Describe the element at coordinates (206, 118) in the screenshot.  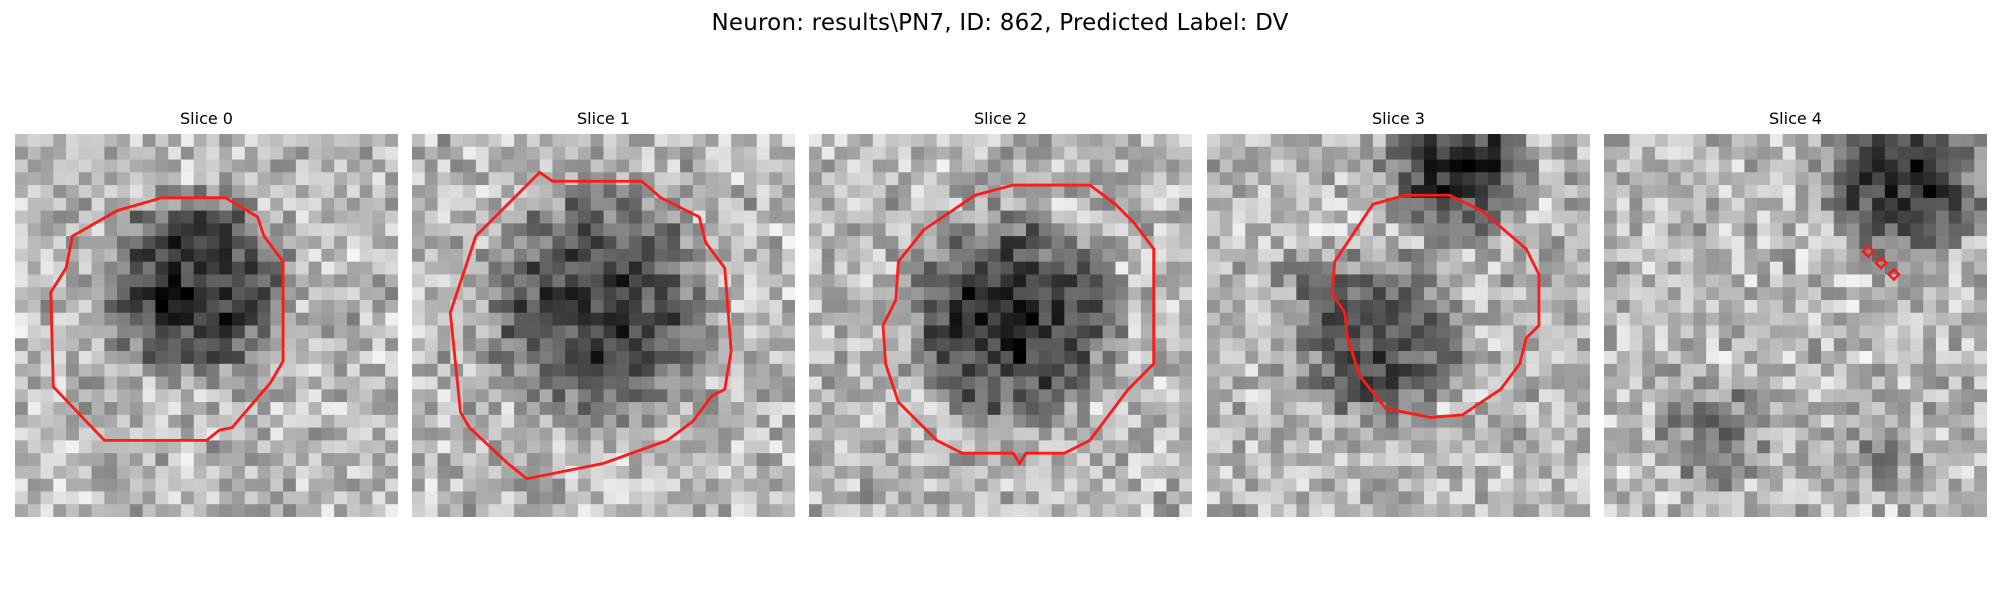
I see `slice-title-0: Slice 0` at that location.